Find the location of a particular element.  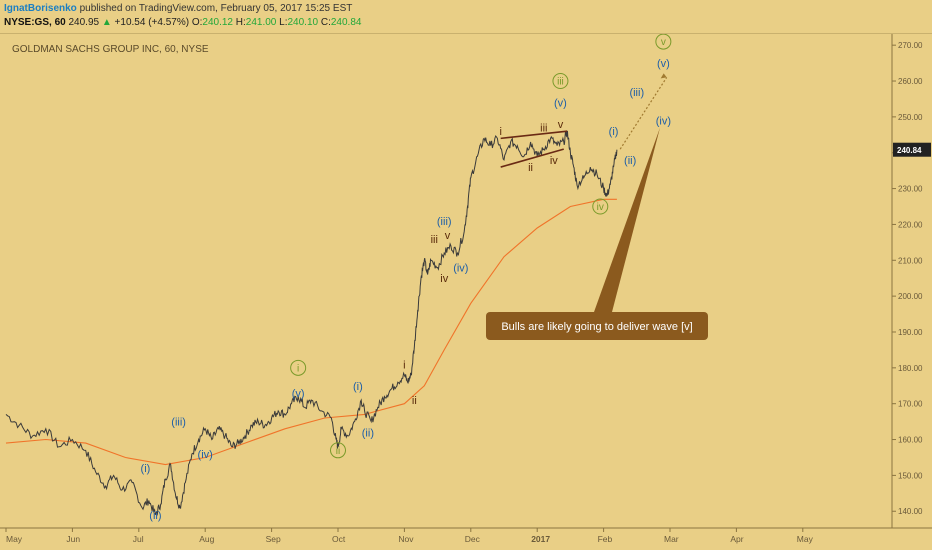

y-tick-label: 180.00 is located at coordinates (910, 368).